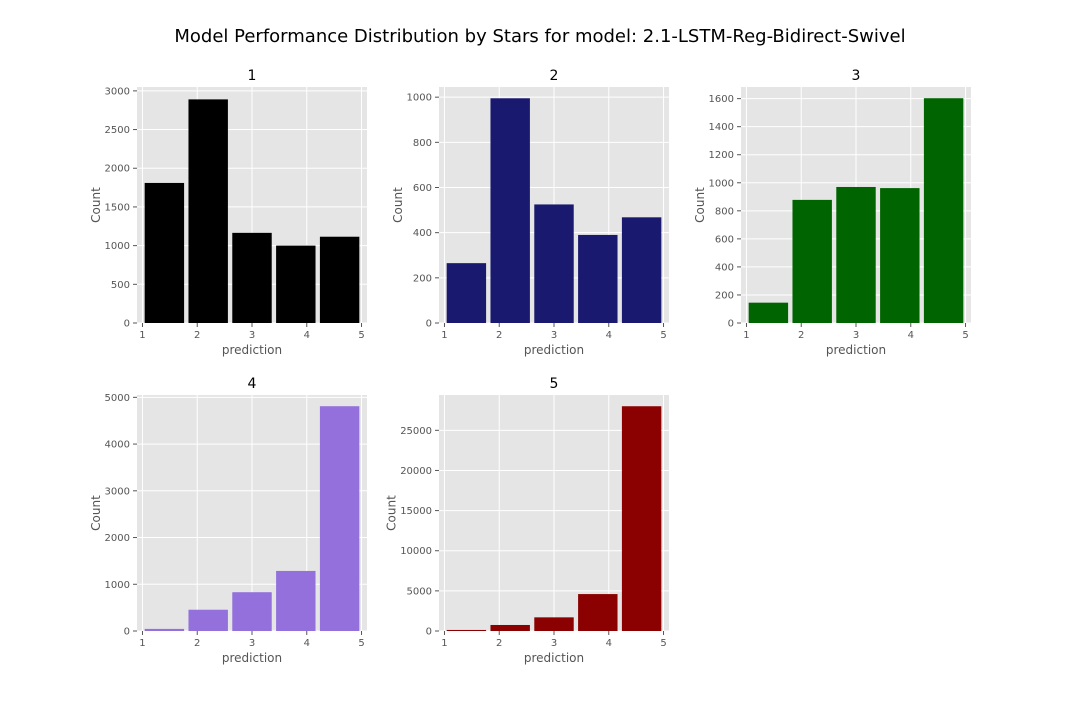 This screenshot has height=720, width=1080. Describe the element at coordinates (721, 99) in the screenshot. I see `y-tick-label: 1600` at that location.